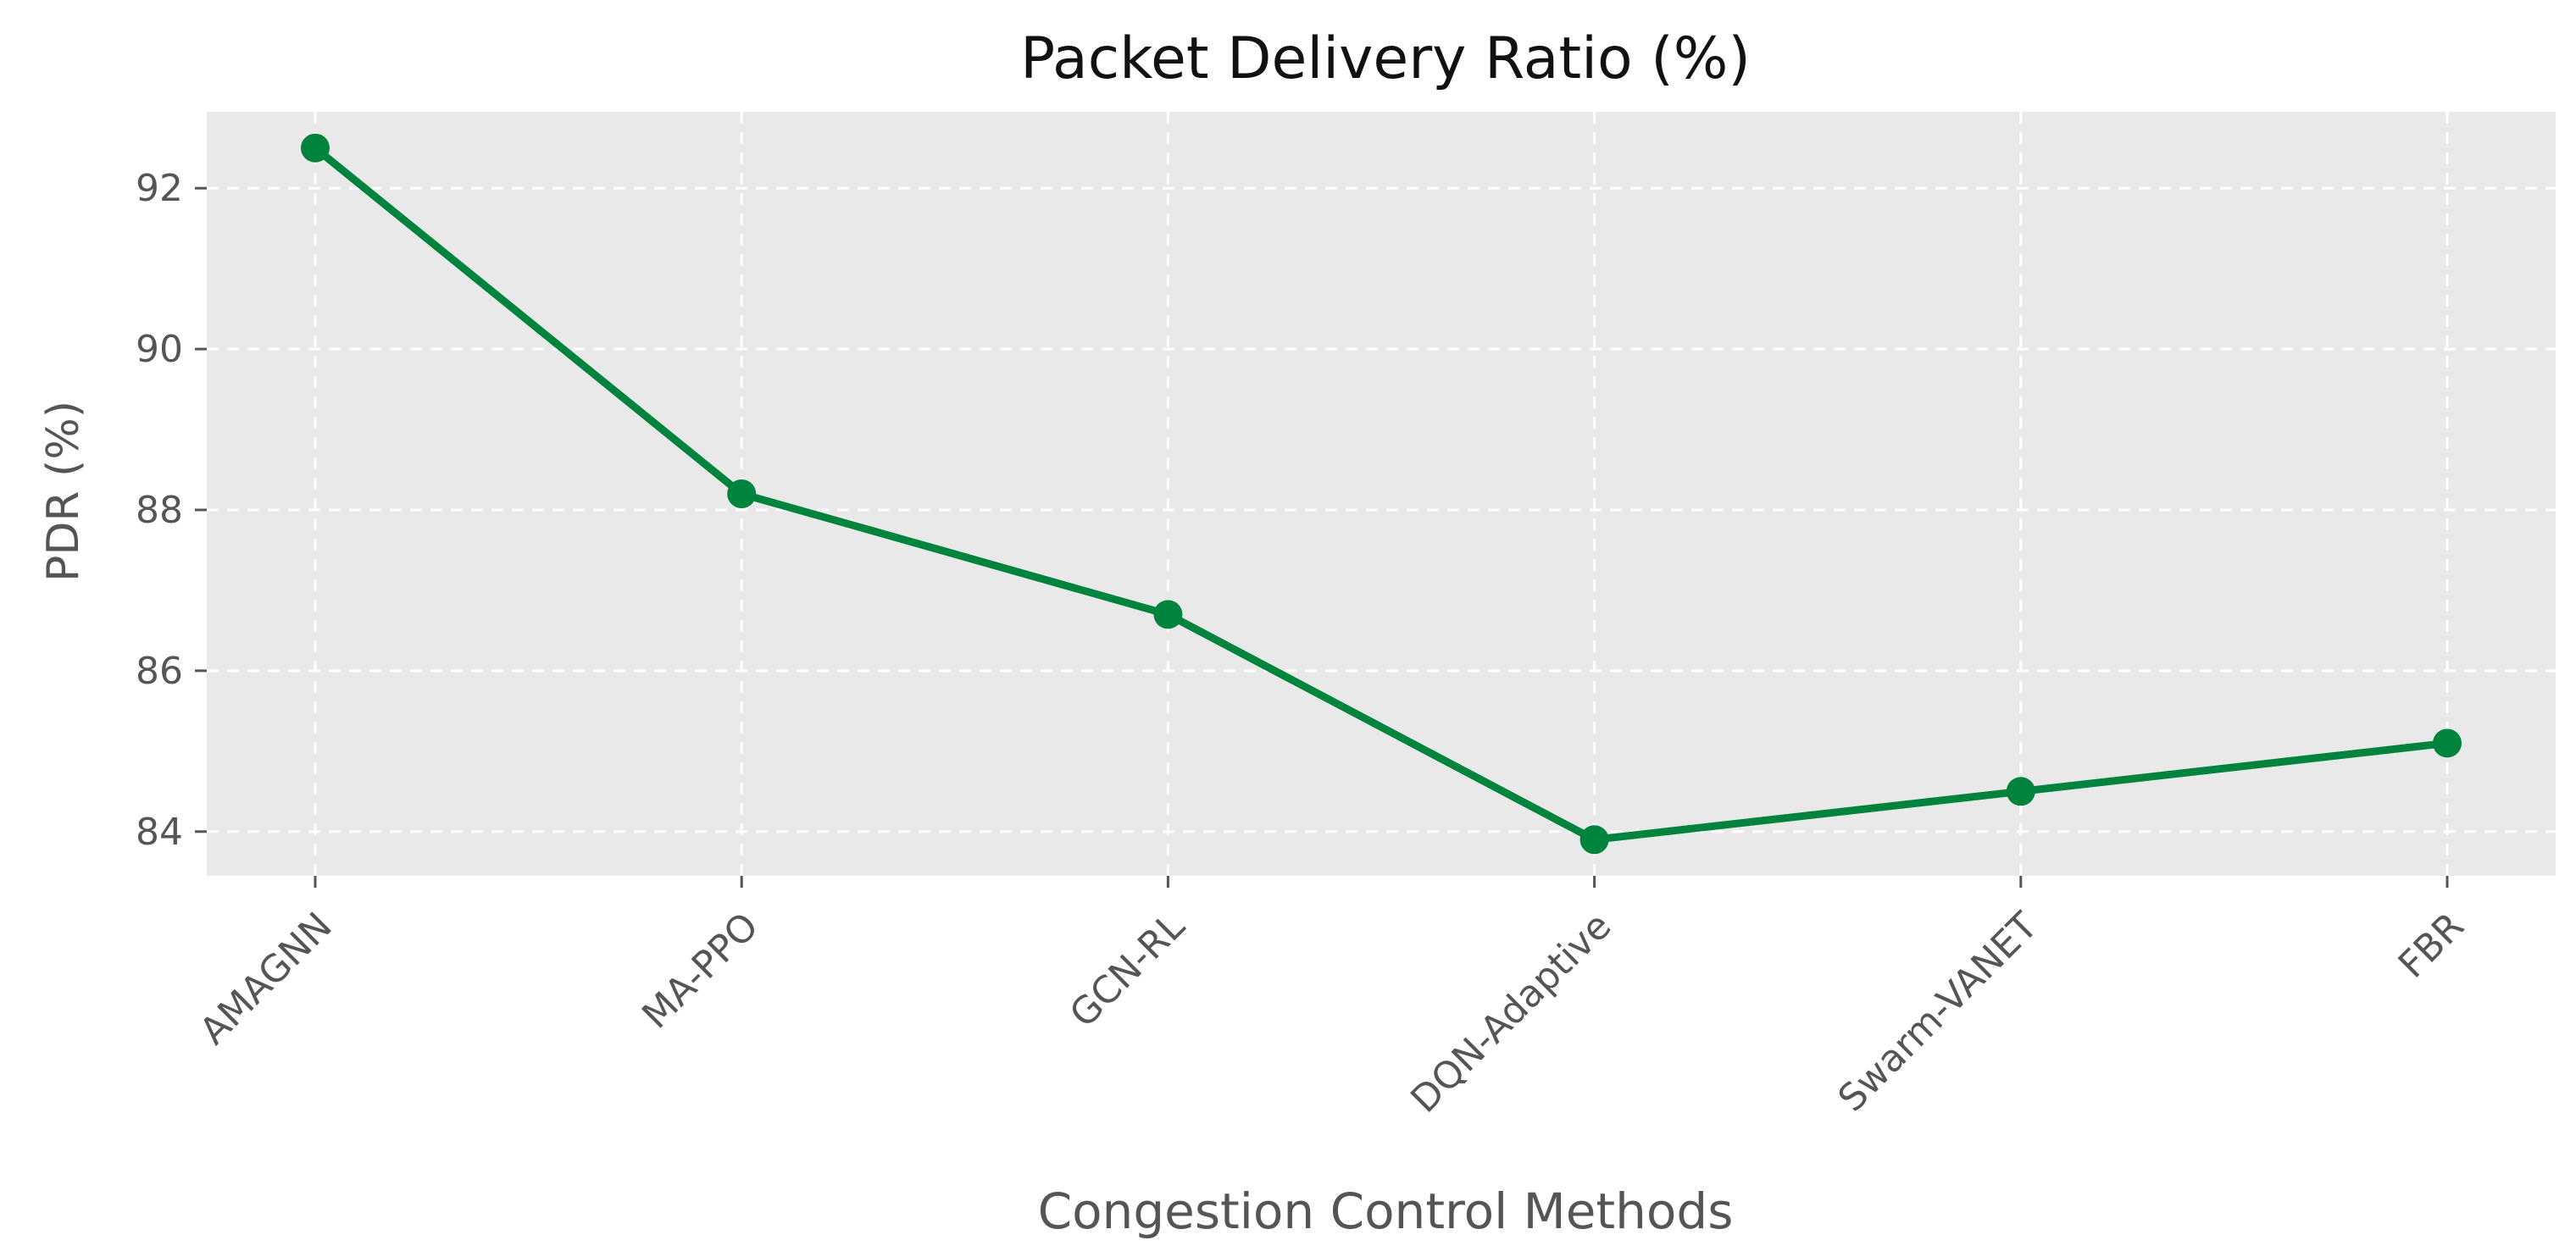 The width and height of the screenshot is (2576, 1257). Describe the element at coordinates (1385, 59) in the screenshot. I see `chart-title: Packet Delivery Ratio (%)` at that location.